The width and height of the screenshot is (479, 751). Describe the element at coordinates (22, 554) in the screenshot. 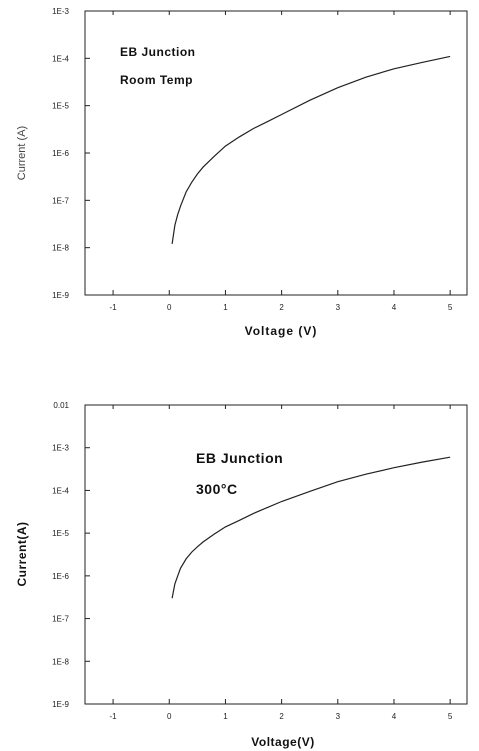

I see `y-axis-label: Current(A)` at that location.